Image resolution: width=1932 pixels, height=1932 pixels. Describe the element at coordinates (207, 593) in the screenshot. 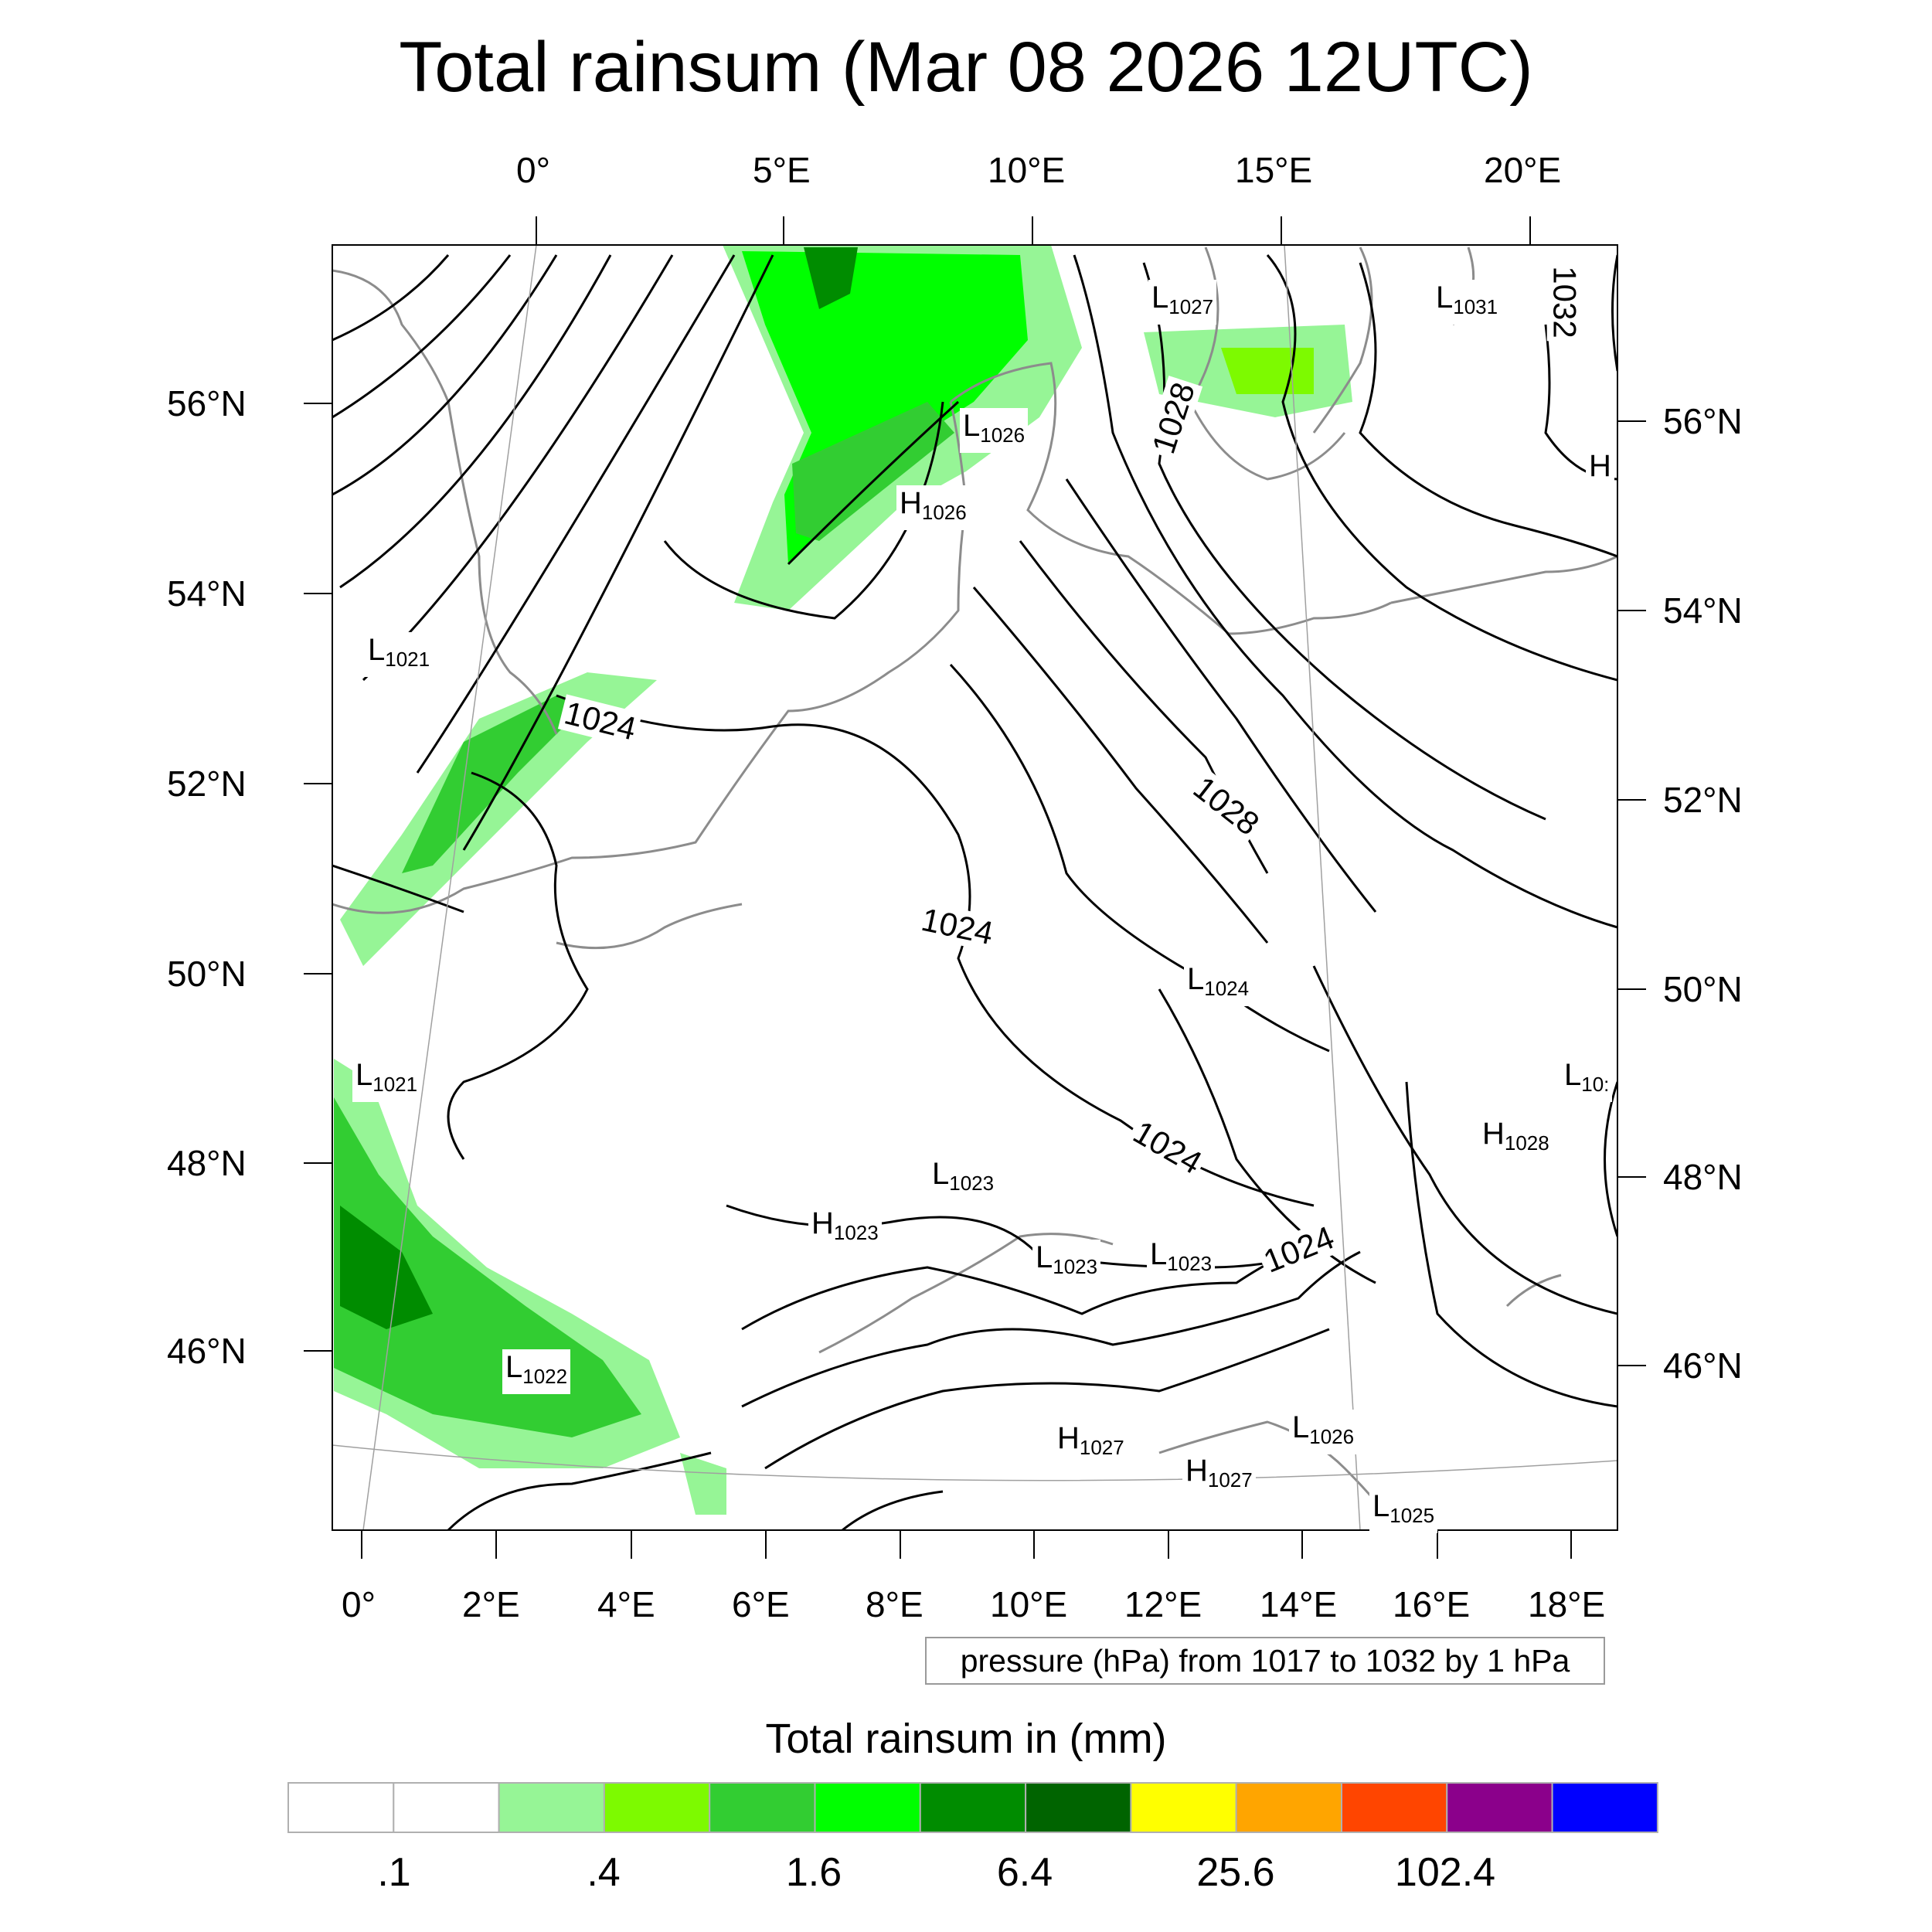

I see `left-lat-label: 54°N` at that location.